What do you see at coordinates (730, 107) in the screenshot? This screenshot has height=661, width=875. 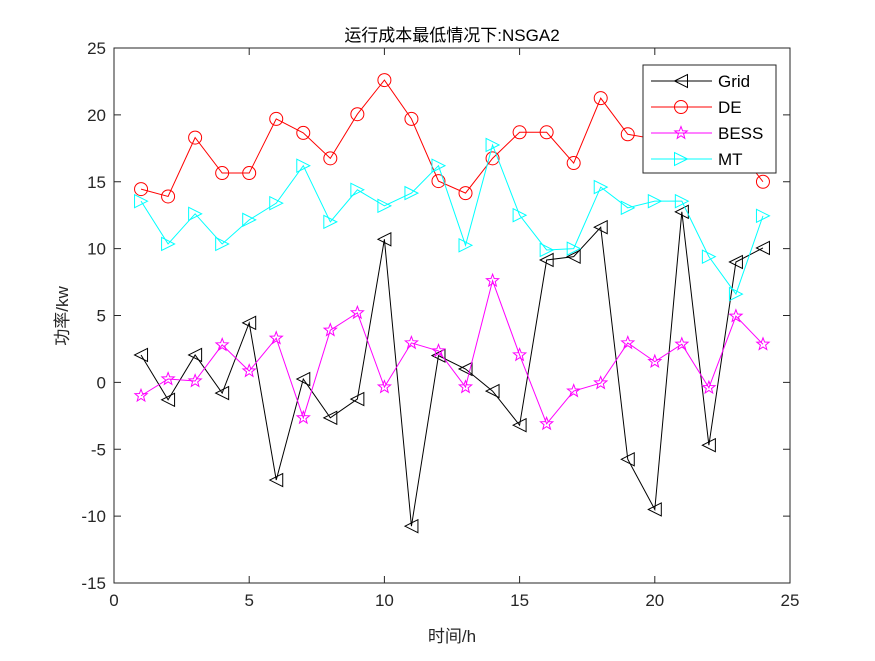 I see `legend-label: DE` at bounding box center [730, 107].